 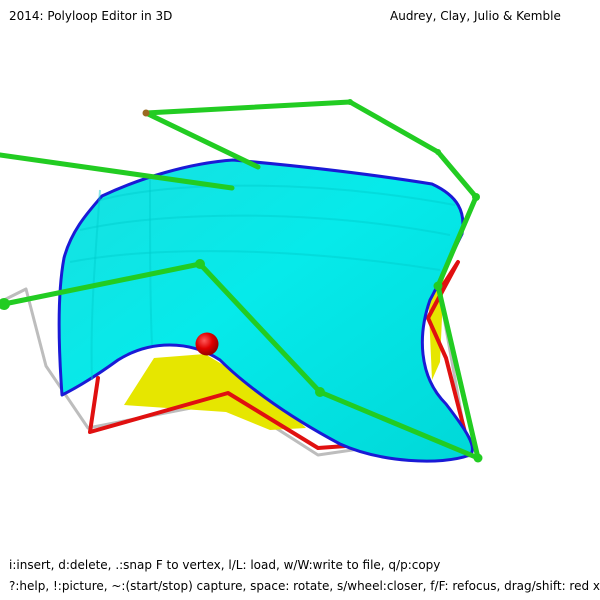 What do you see at coordinates (207, 344) in the screenshot?
I see `red-sphere-icon` at bounding box center [207, 344].